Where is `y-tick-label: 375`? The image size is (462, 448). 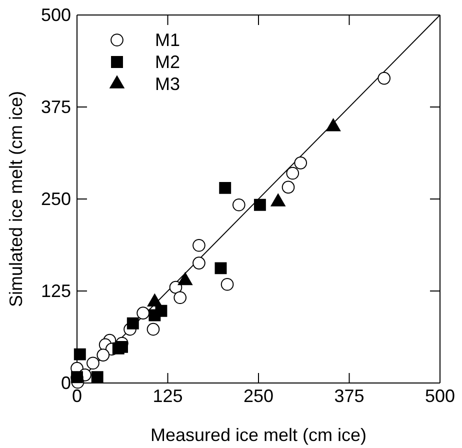
y-tick-label: 375 is located at coordinates (55, 106).